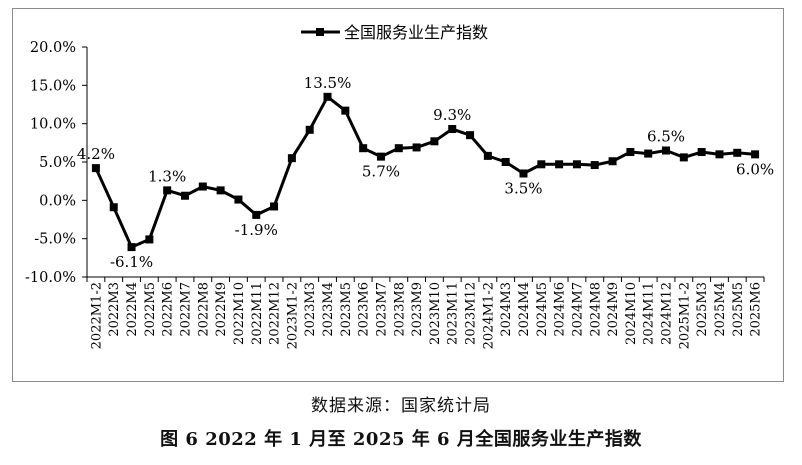 This screenshot has height=465, width=802. I want to click on x-tick-label: 2022M8, so click(203, 309).